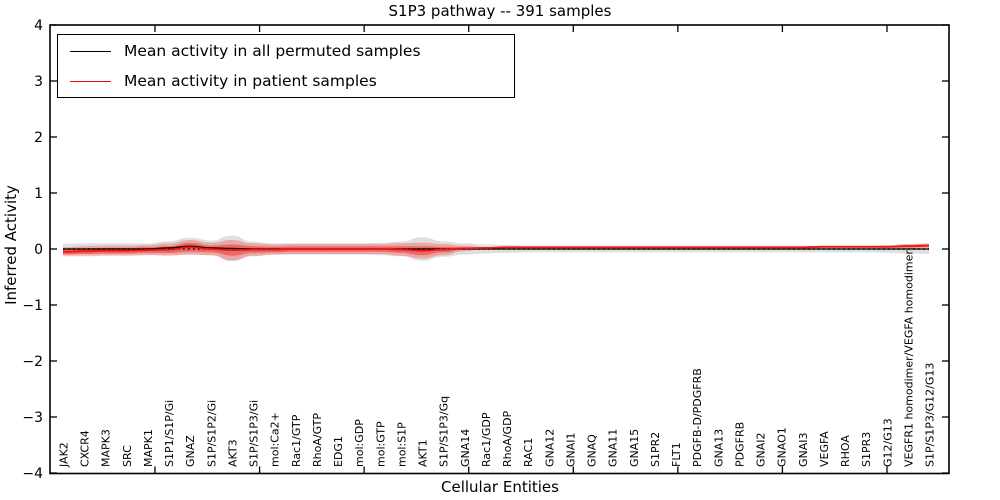 The image size is (1000, 500). What do you see at coordinates (211, 433) in the screenshot?
I see `category-label: S1P/S1P2/Gi` at bounding box center [211, 433].